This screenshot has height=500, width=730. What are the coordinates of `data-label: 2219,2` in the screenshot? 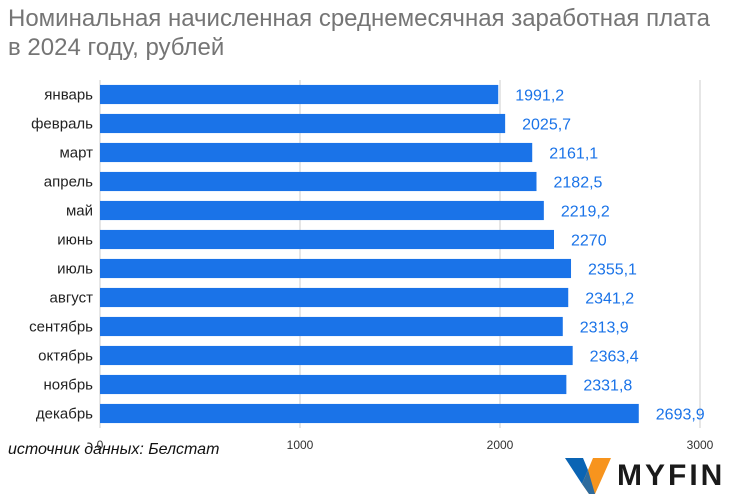 It's located at (585, 212).